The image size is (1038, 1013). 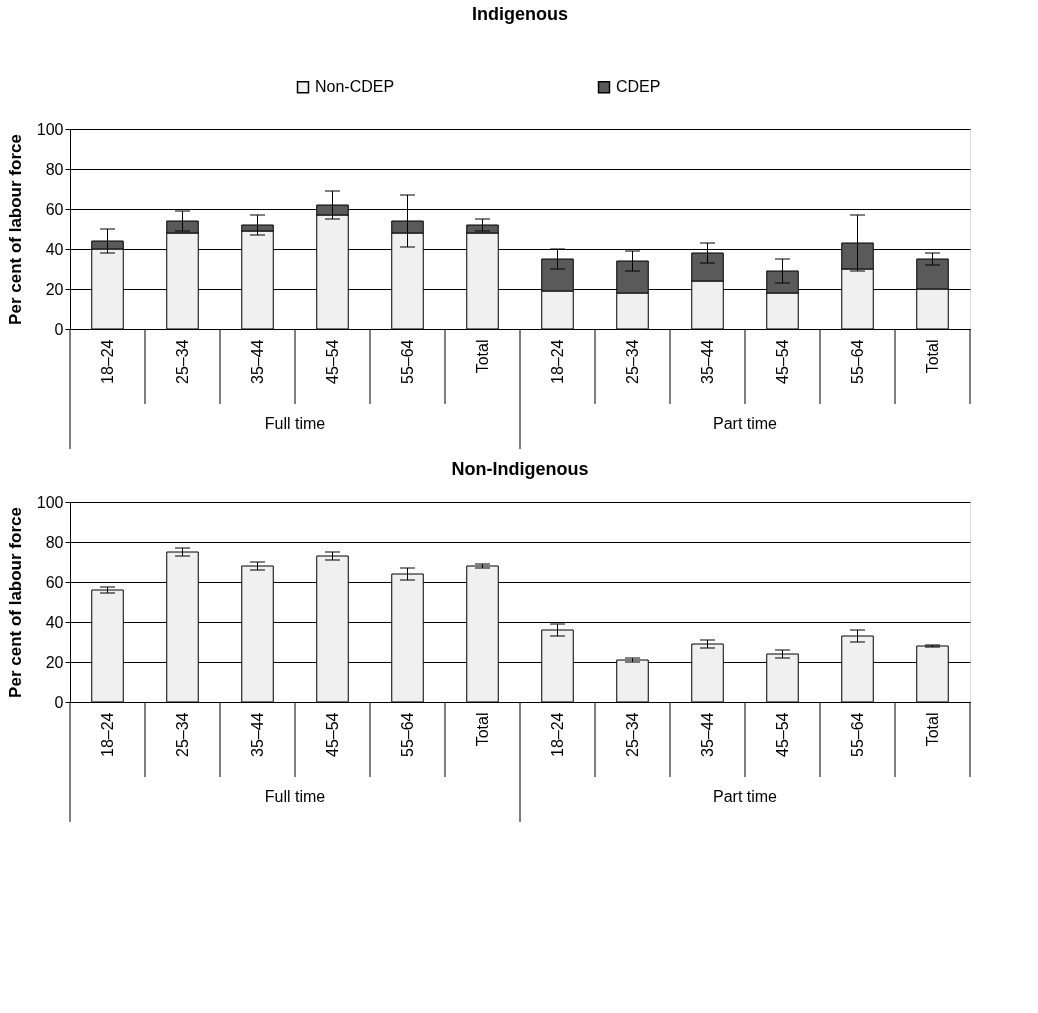 I want to click on legend-label: Non-CDEP, so click(x=355, y=87).